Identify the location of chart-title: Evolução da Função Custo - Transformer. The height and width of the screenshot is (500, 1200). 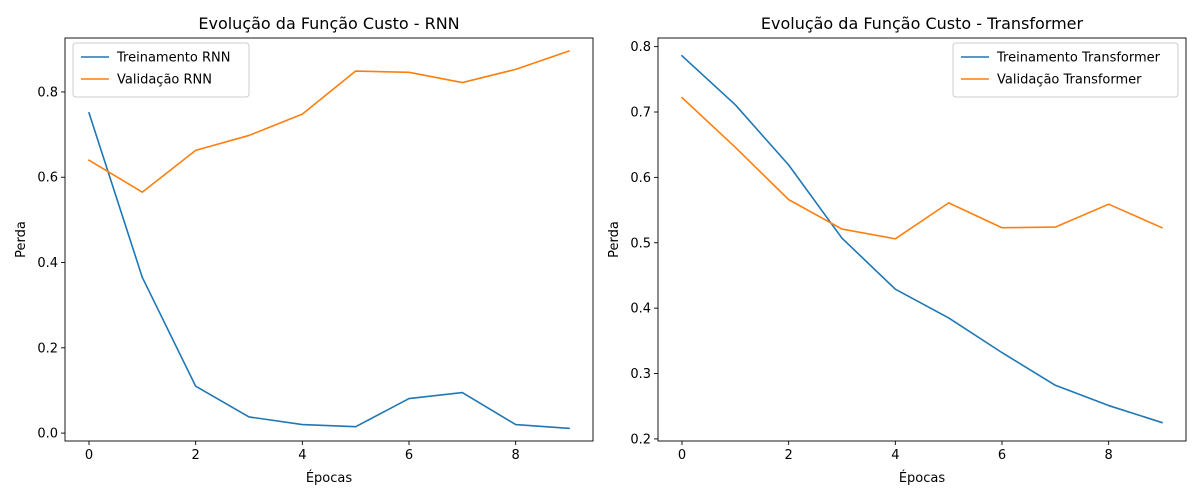
(922, 23).